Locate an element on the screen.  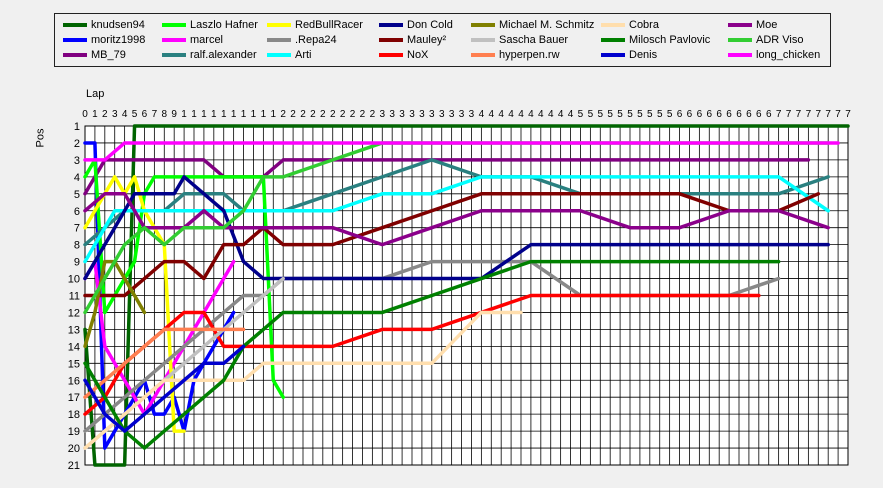
legend-label: Don Cold is located at coordinates (430, 25).